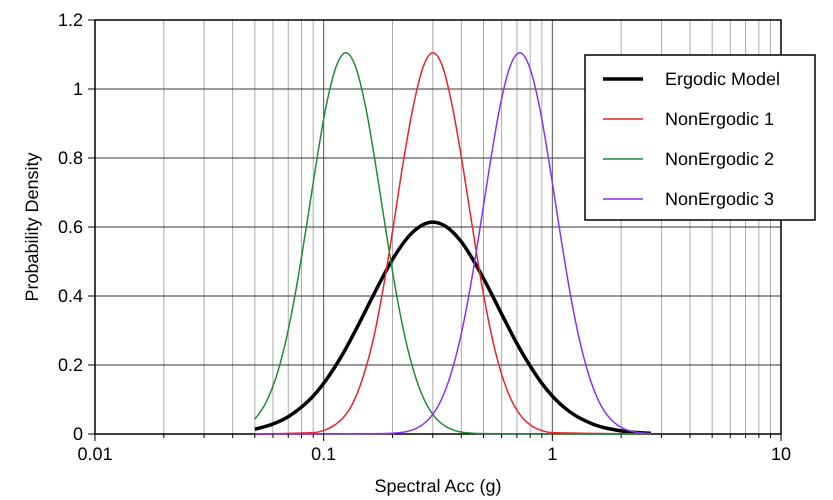 The image size is (833, 500). I want to click on legend-label: NonErgodic 2, so click(719, 159).